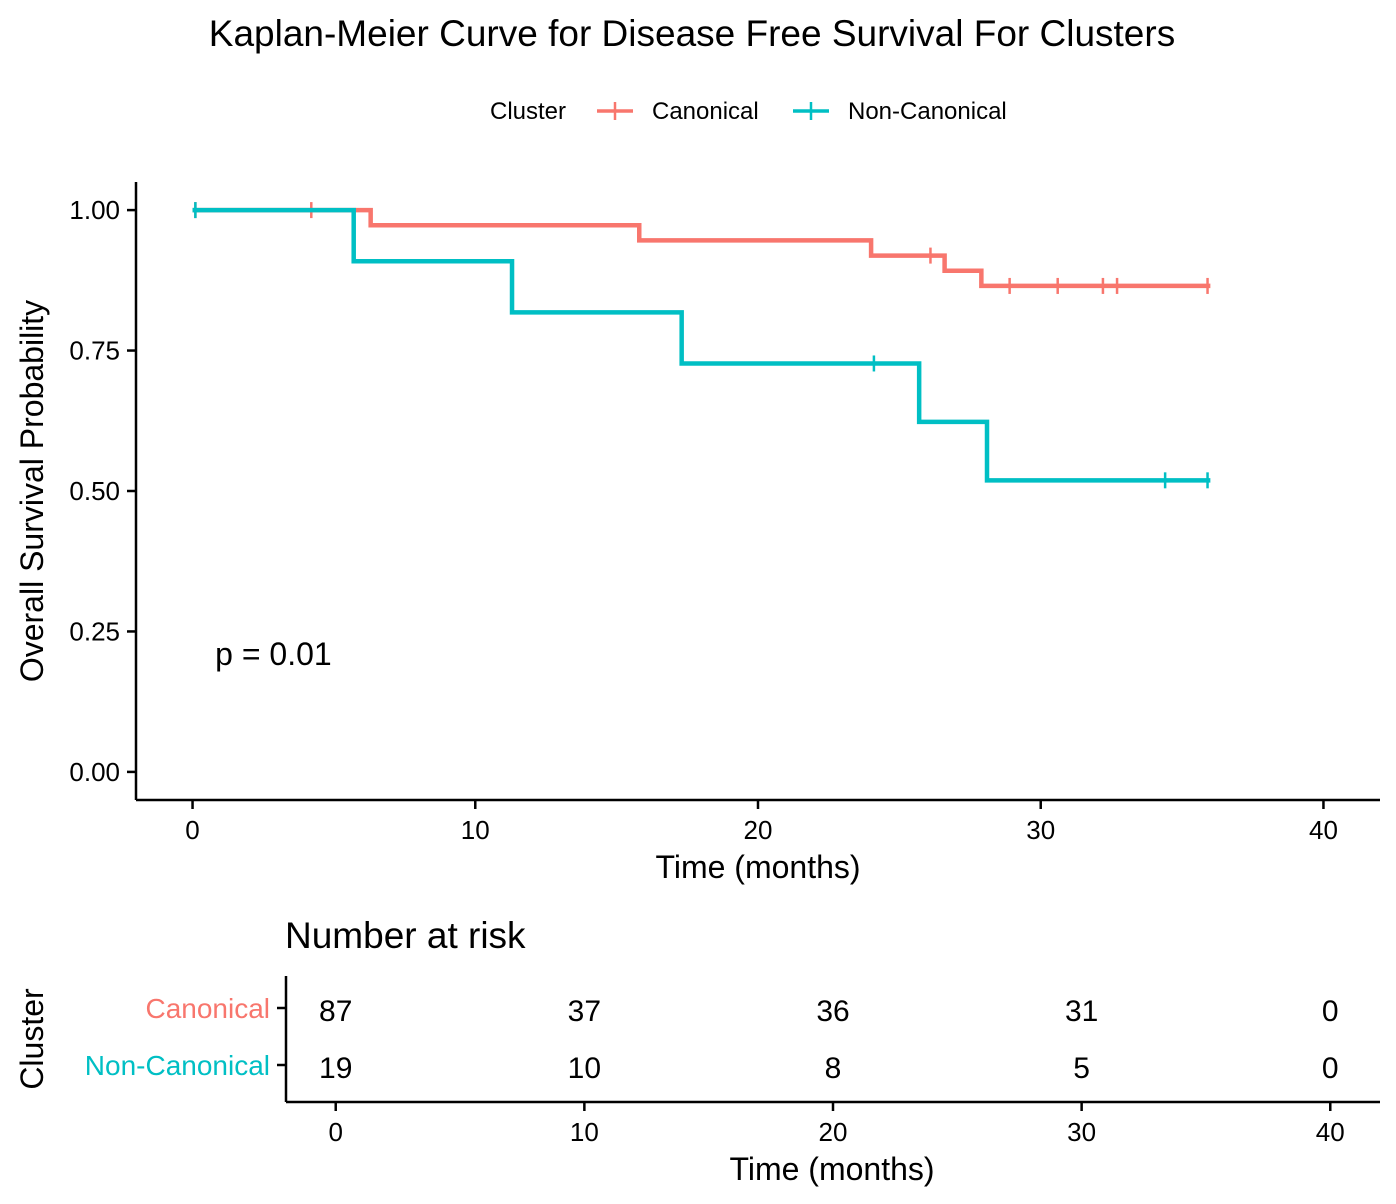  What do you see at coordinates (1040, 830) in the screenshot?
I see `x-tick-label: 30` at bounding box center [1040, 830].